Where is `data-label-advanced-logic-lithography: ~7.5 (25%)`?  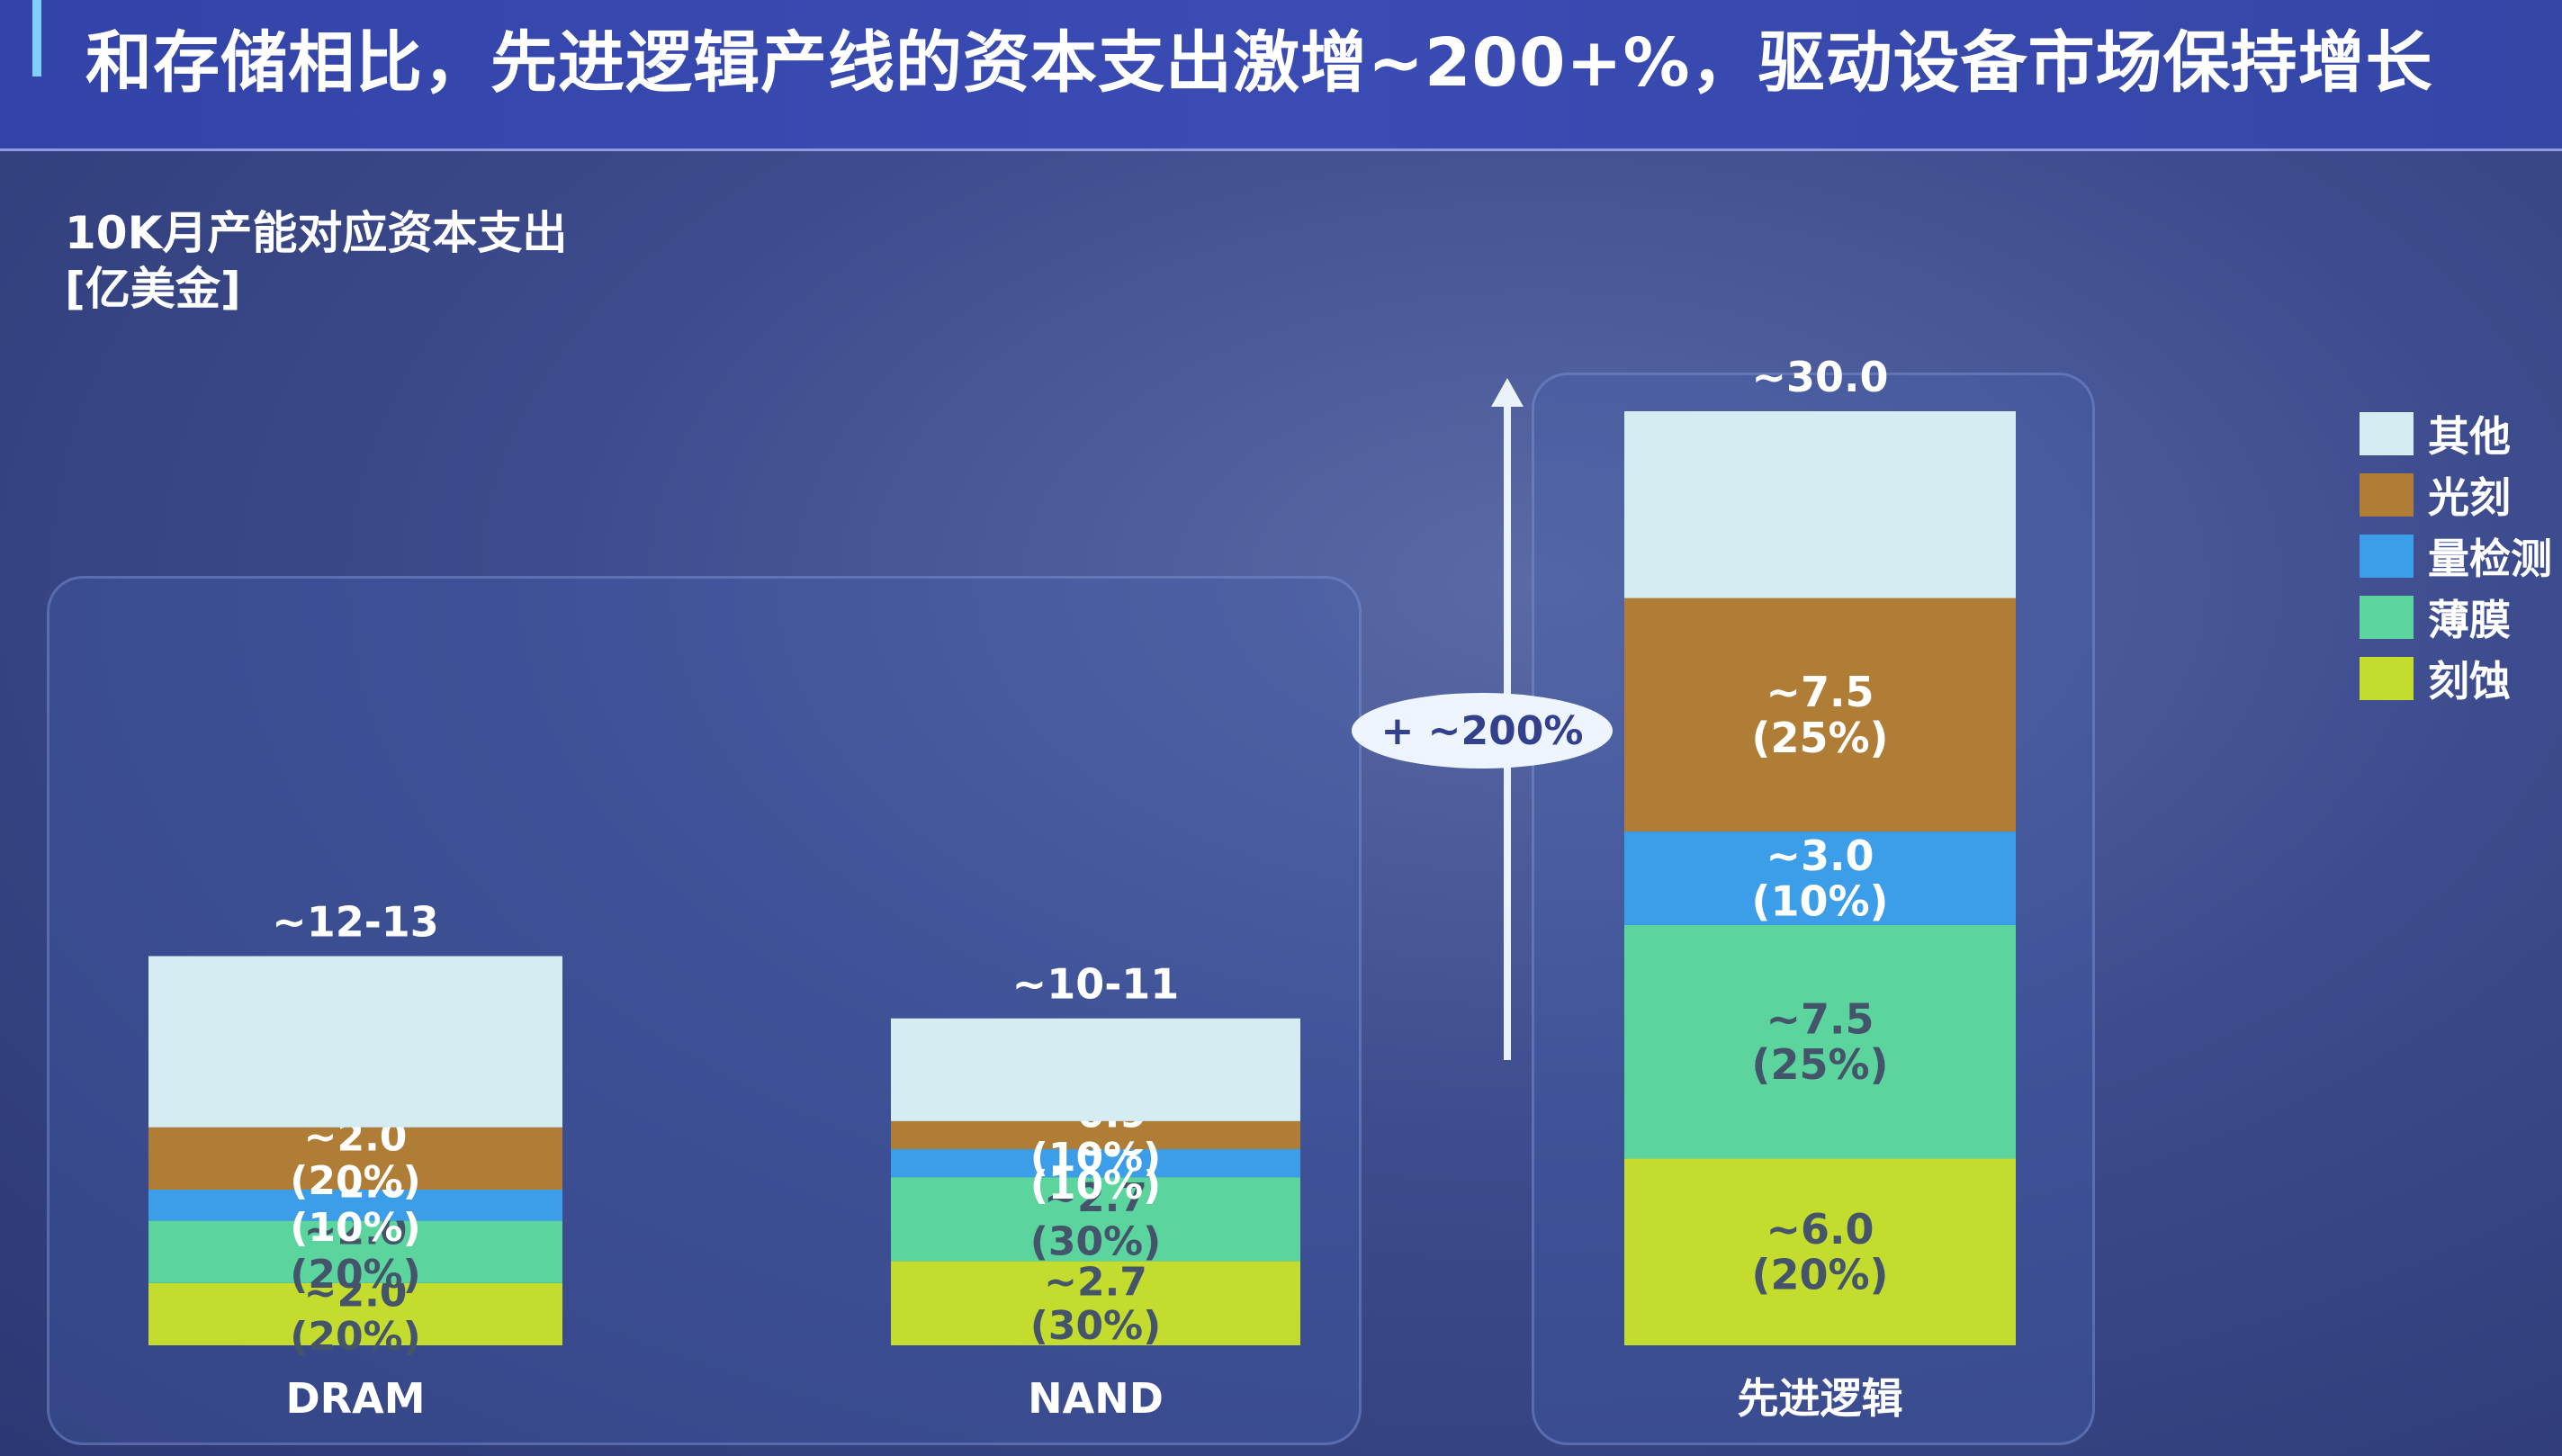
data-label-advanced-logic-lithography: ~7.5 (25%) is located at coordinates (1819, 715).